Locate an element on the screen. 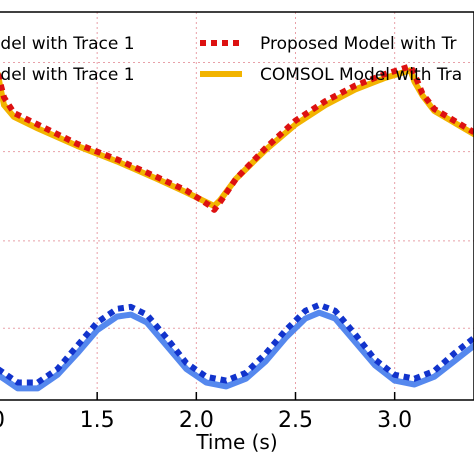 Image resolution: width=474 pixels, height=474 pixels. x-axis-label: Time (s) is located at coordinates (236, 442).